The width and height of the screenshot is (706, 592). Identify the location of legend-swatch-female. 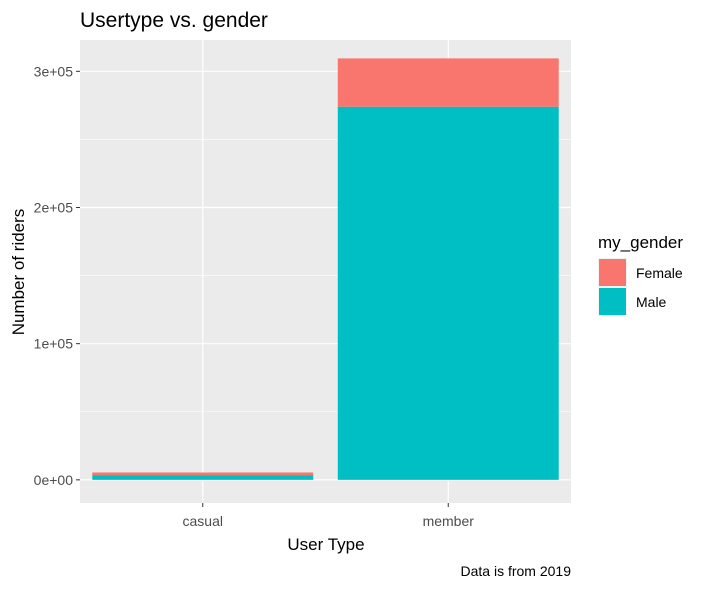
(612, 272).